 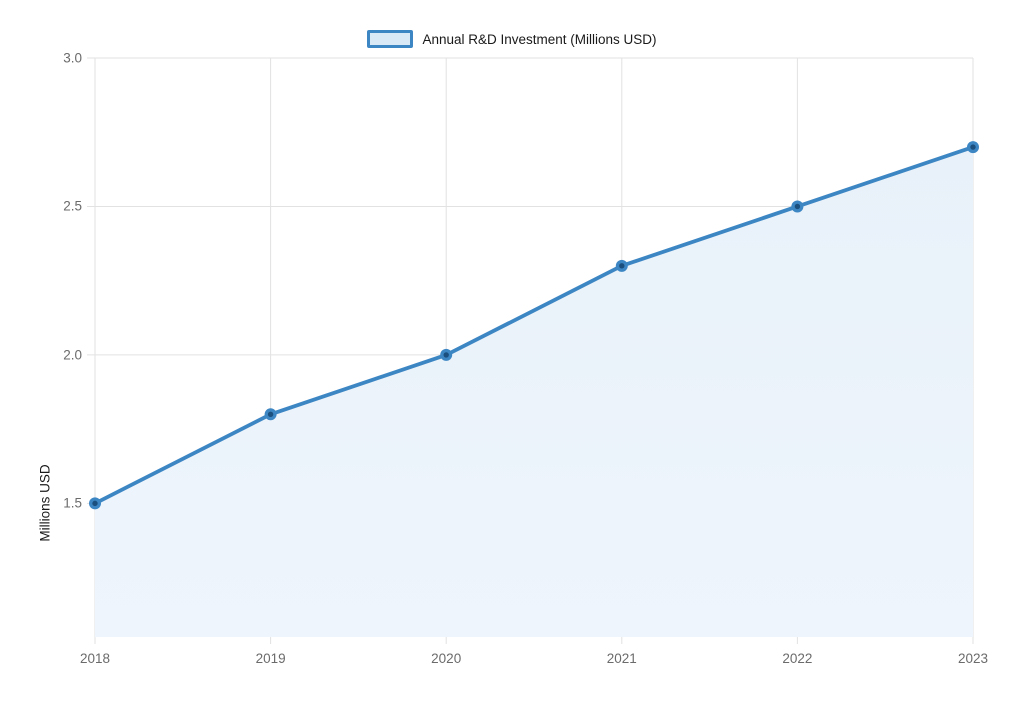 What do you see at coordinates (622, 266) in the screenshot?
I see `data-point-core-2021` at bounding box center [622, 266].